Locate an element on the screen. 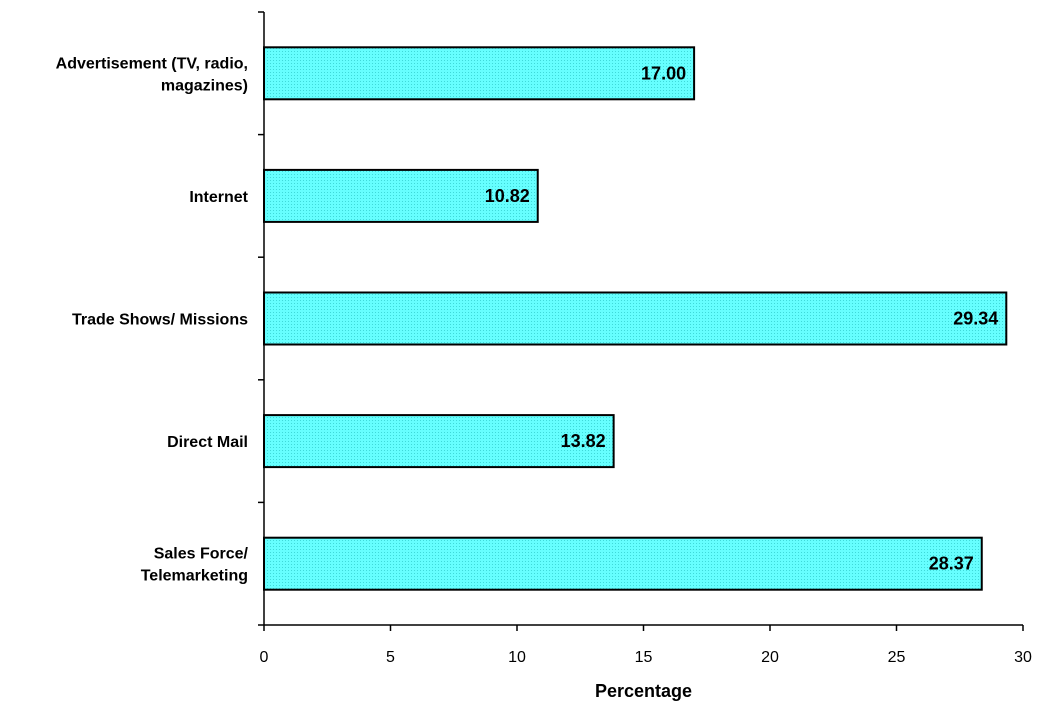 Image resolution: width=1043 pixels, height=705 pixels. x-tick-label: 0 is located at coordinates (264, 657).